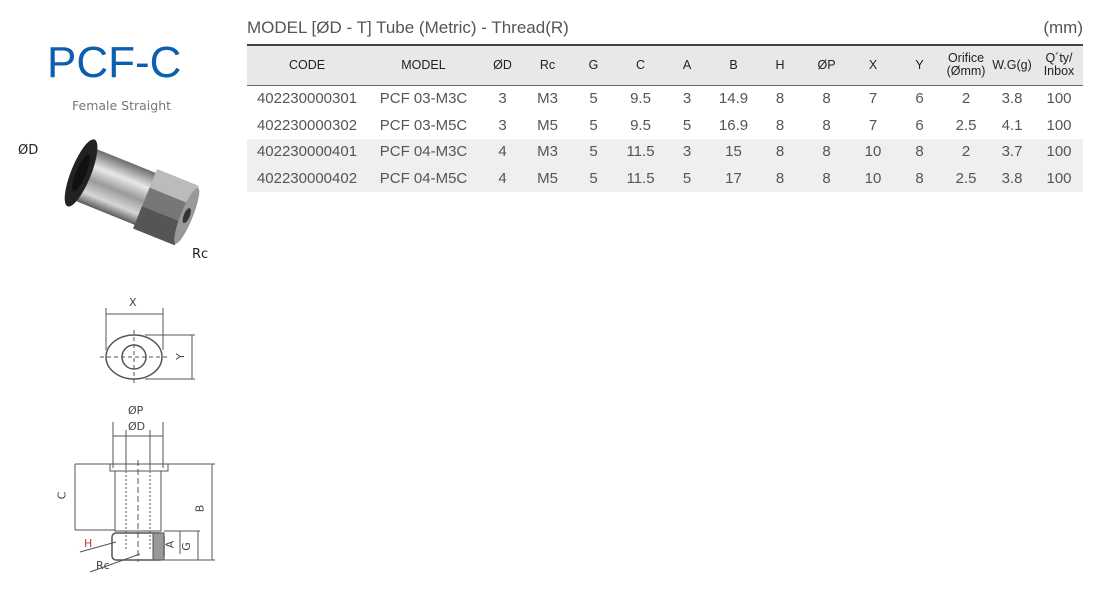 This screenshot has width=1105, height=592. Describe the element at coordinates (826, 64) in the screenshot. I see `column-header: ØP` at that location.